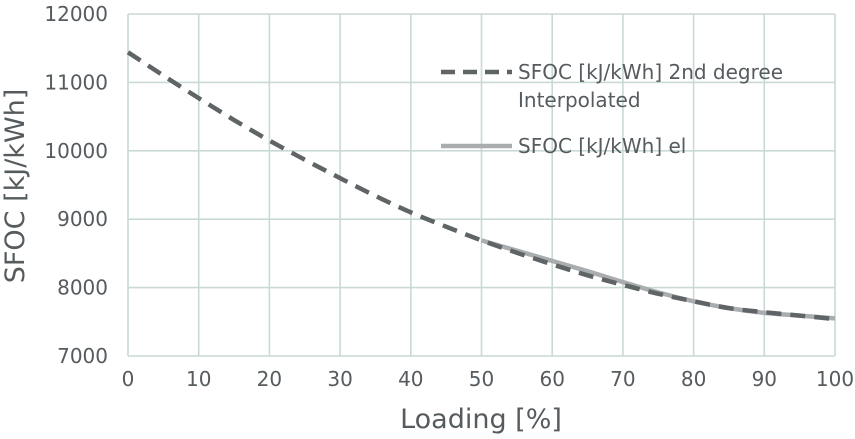 Image resolution: width=855 pixels, height=439 pixels. What do you see at coordinates (764, 379) in the screenshot?
I see `x-tick-label: 90` at bounding box center [764, 379].